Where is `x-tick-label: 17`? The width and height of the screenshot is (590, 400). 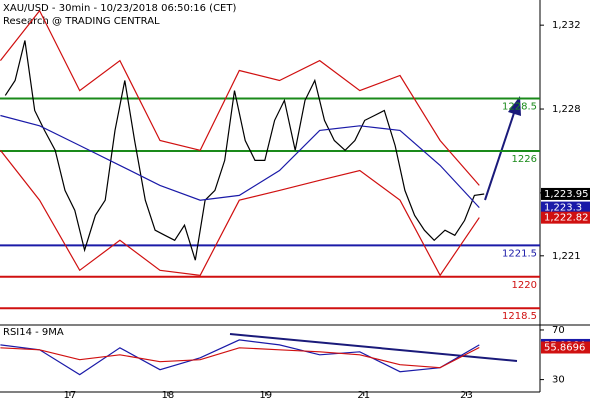
x-tick-label: 17 is located at coordinates (70, 395).